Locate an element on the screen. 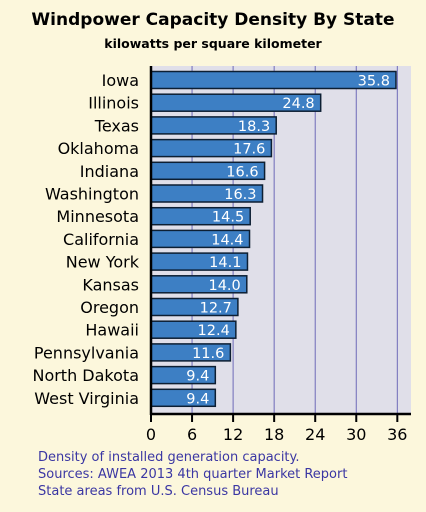  category-label: Illinois is located at coordinates (113, 103).